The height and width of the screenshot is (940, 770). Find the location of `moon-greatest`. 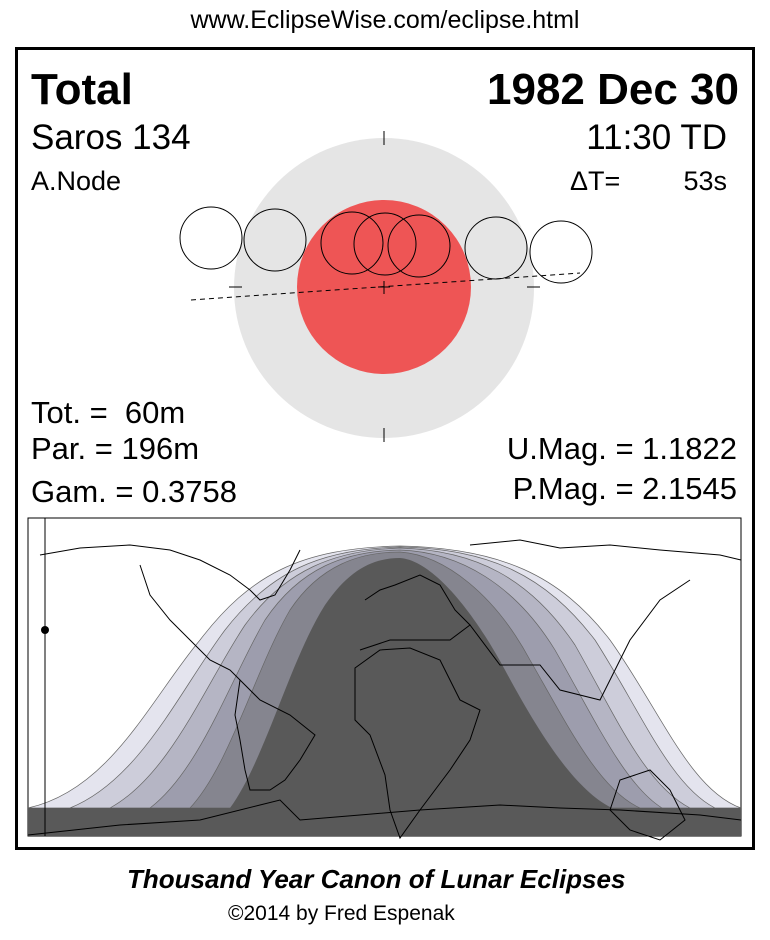

moon-greatest is located at coordinates (385, 244).